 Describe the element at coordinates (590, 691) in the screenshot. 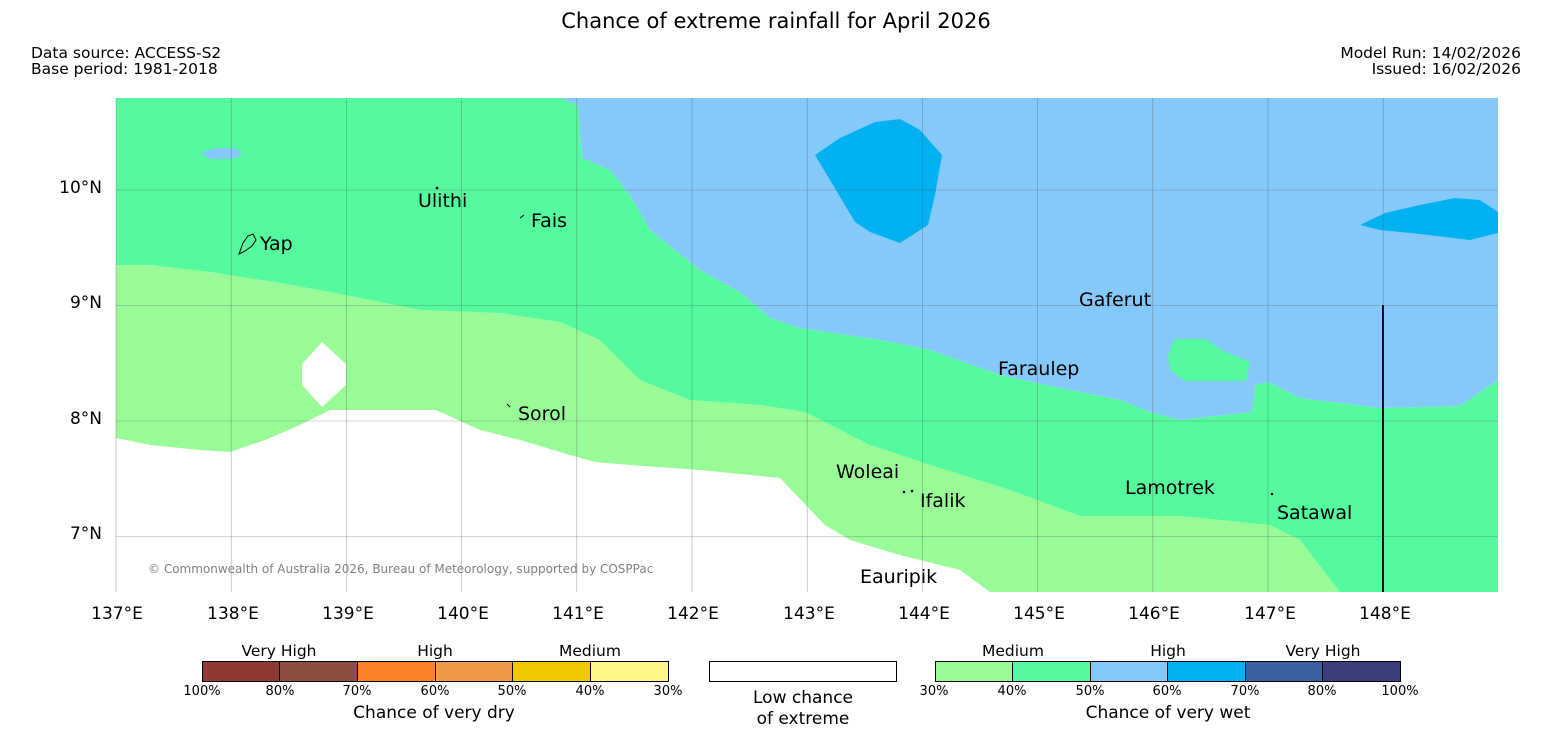

I see `dry-pct-40: 40%` at that location.